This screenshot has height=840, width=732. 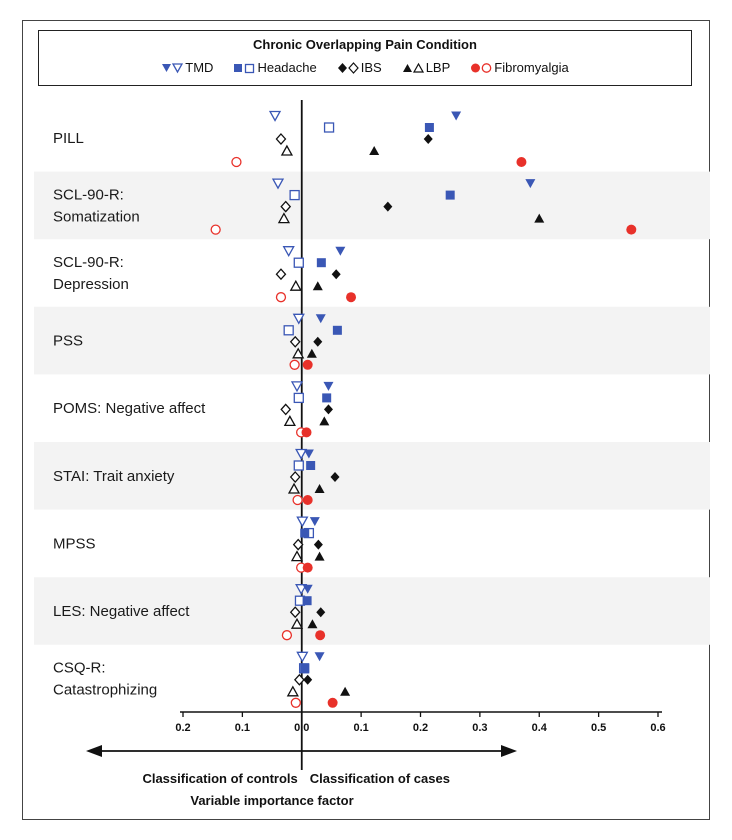 I want to click on controls-caption: Classification of controls, so click(x=219, y=778).